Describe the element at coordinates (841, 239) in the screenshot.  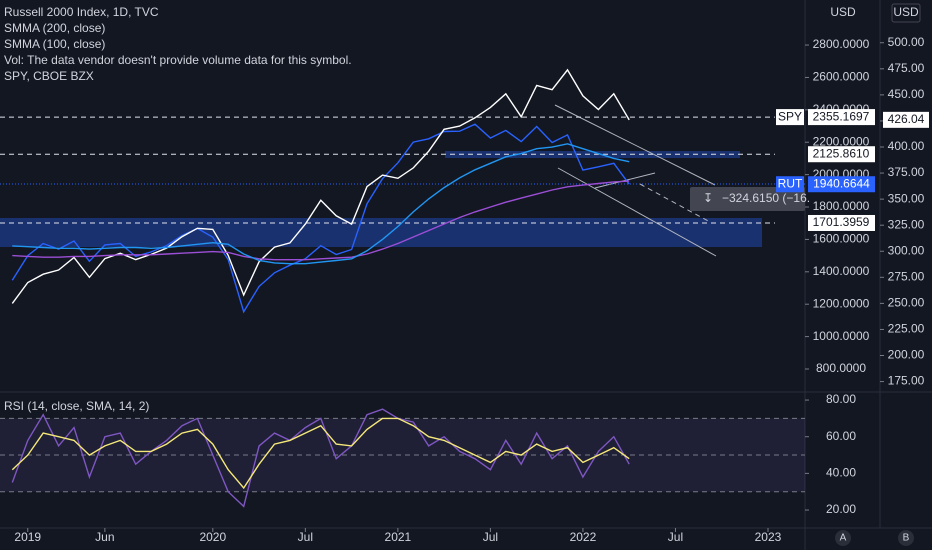
I see `y-tick-label: 1600.0000` at that location.